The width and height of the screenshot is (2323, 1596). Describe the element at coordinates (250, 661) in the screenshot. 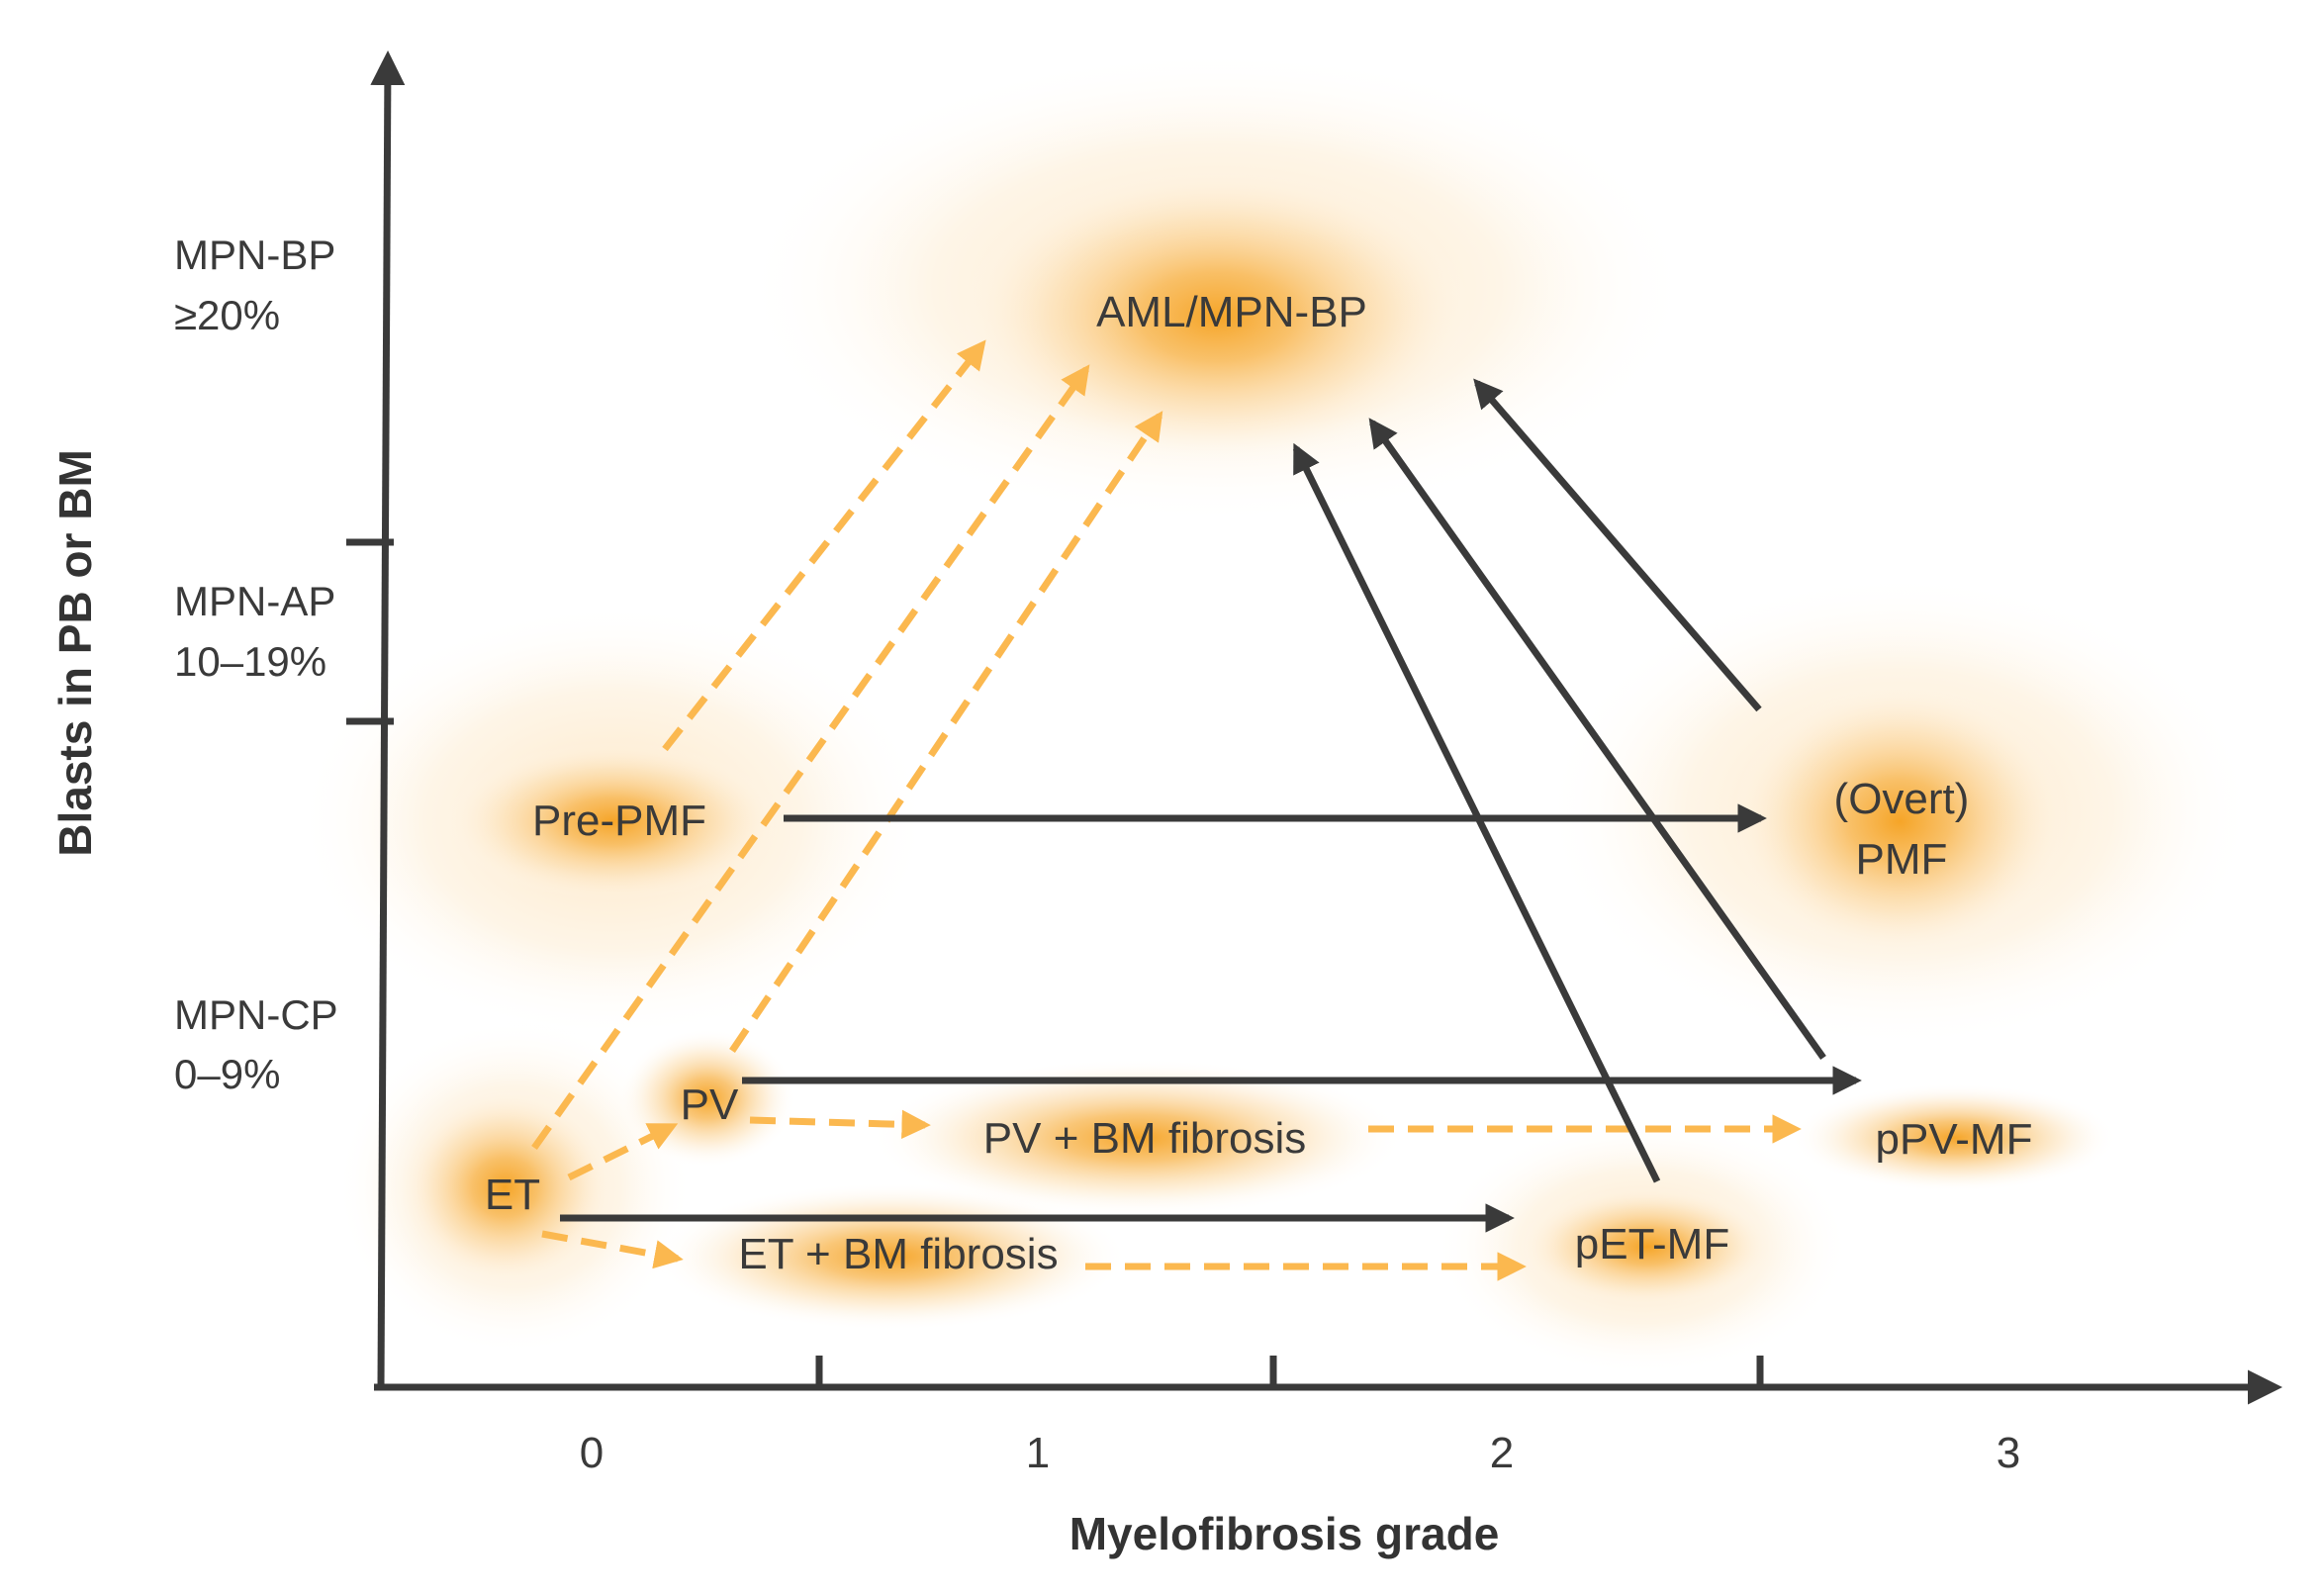

I see `phase-ap-range: 10–19%` at that location.